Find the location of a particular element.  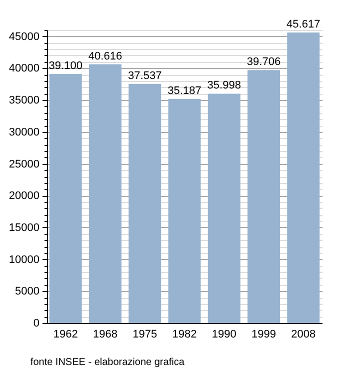

data-label: 40.616 is located at coordinates (105, 56).